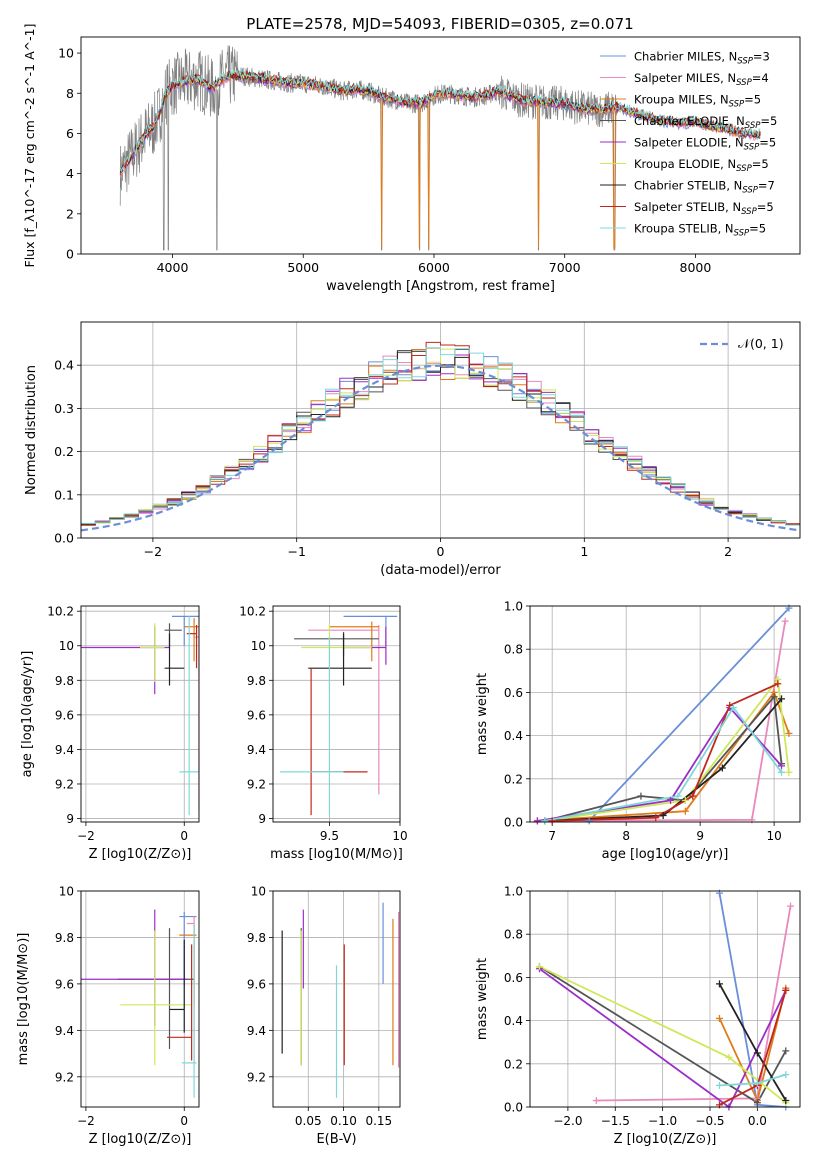  What do you see at coordinates (704, 208) in the screenshot?
I see `legend-label-7: Salpeter STELIB, NSSP=5` at bounding box center [704, 208].